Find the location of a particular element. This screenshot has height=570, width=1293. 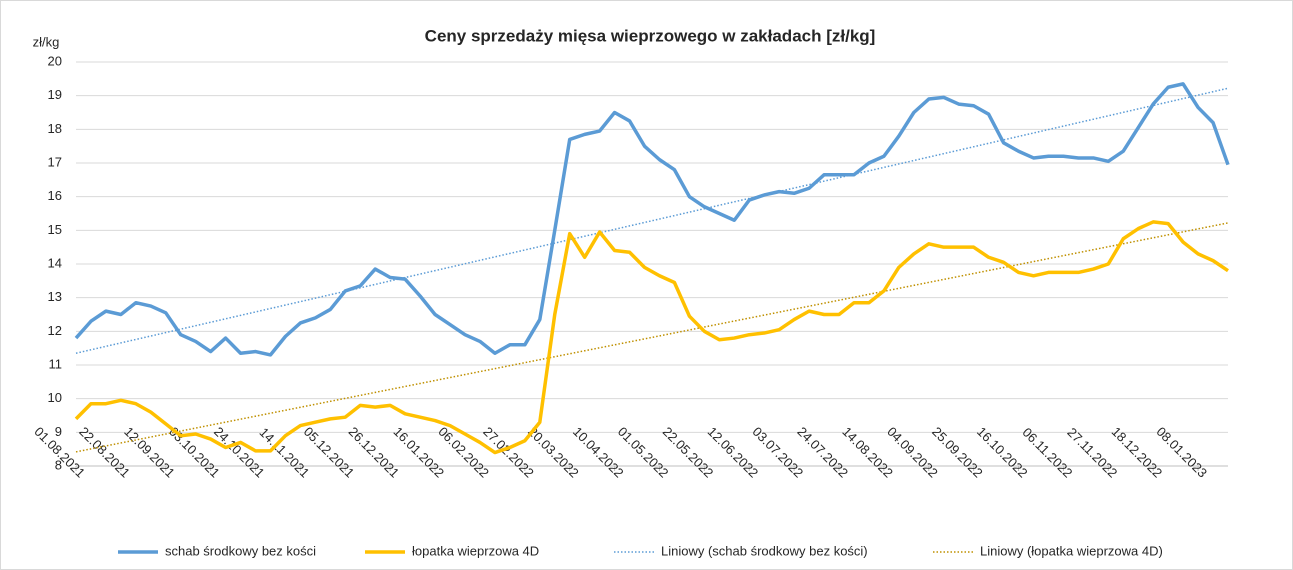

y-tick-label: 16 is located at coordinates (55, 195).